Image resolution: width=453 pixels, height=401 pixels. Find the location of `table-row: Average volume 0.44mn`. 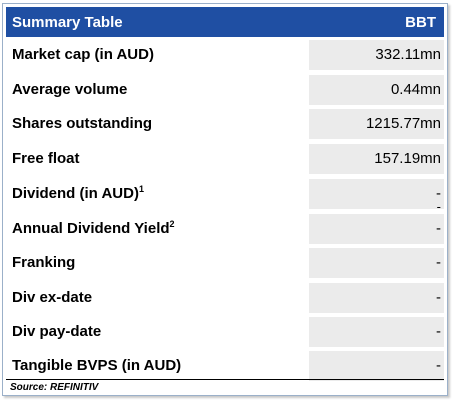

table-row: Average volume 0.44mn is located at coordinates (225, 90).